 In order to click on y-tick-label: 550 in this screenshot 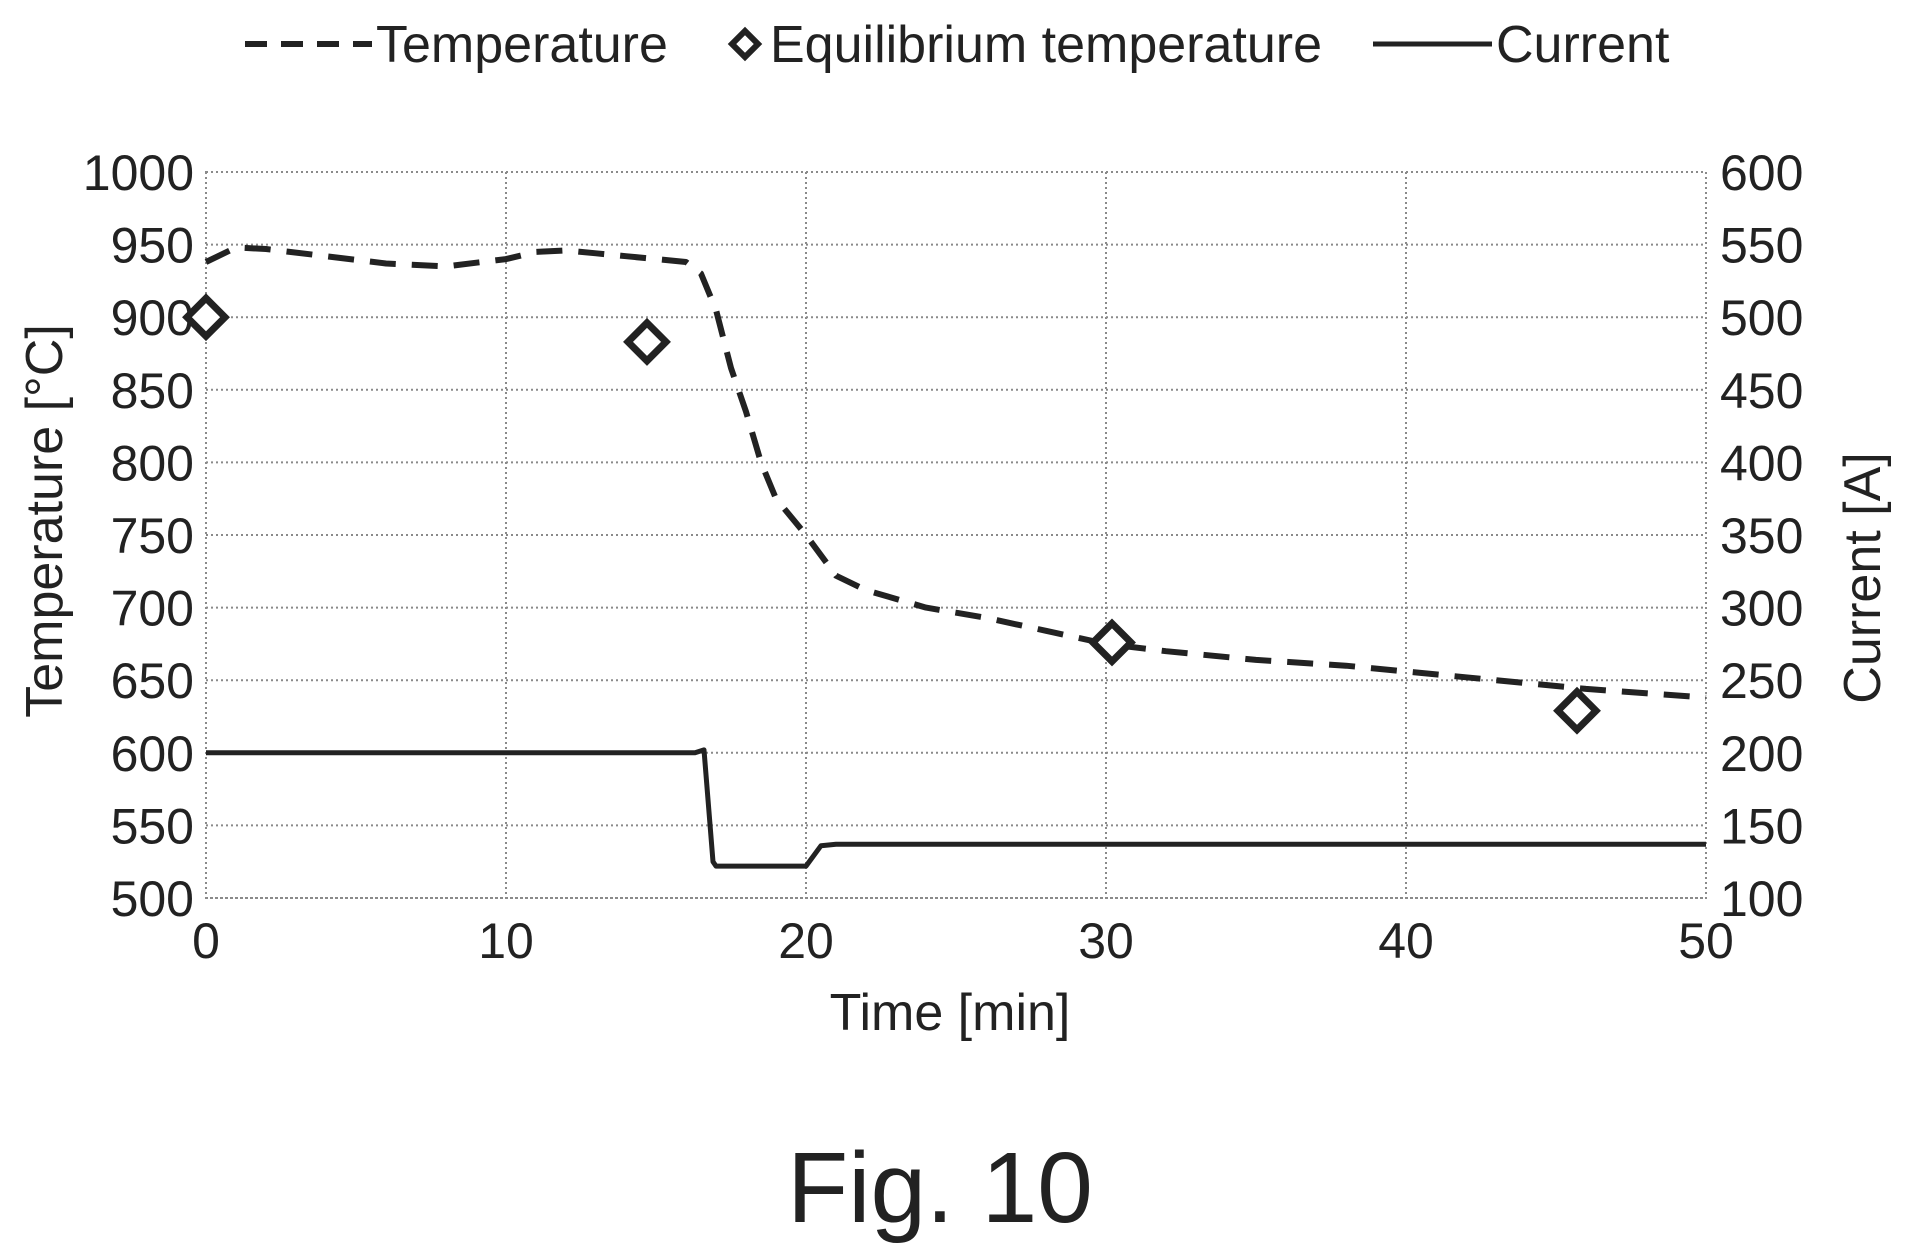, I will do `click(152, 826)`.